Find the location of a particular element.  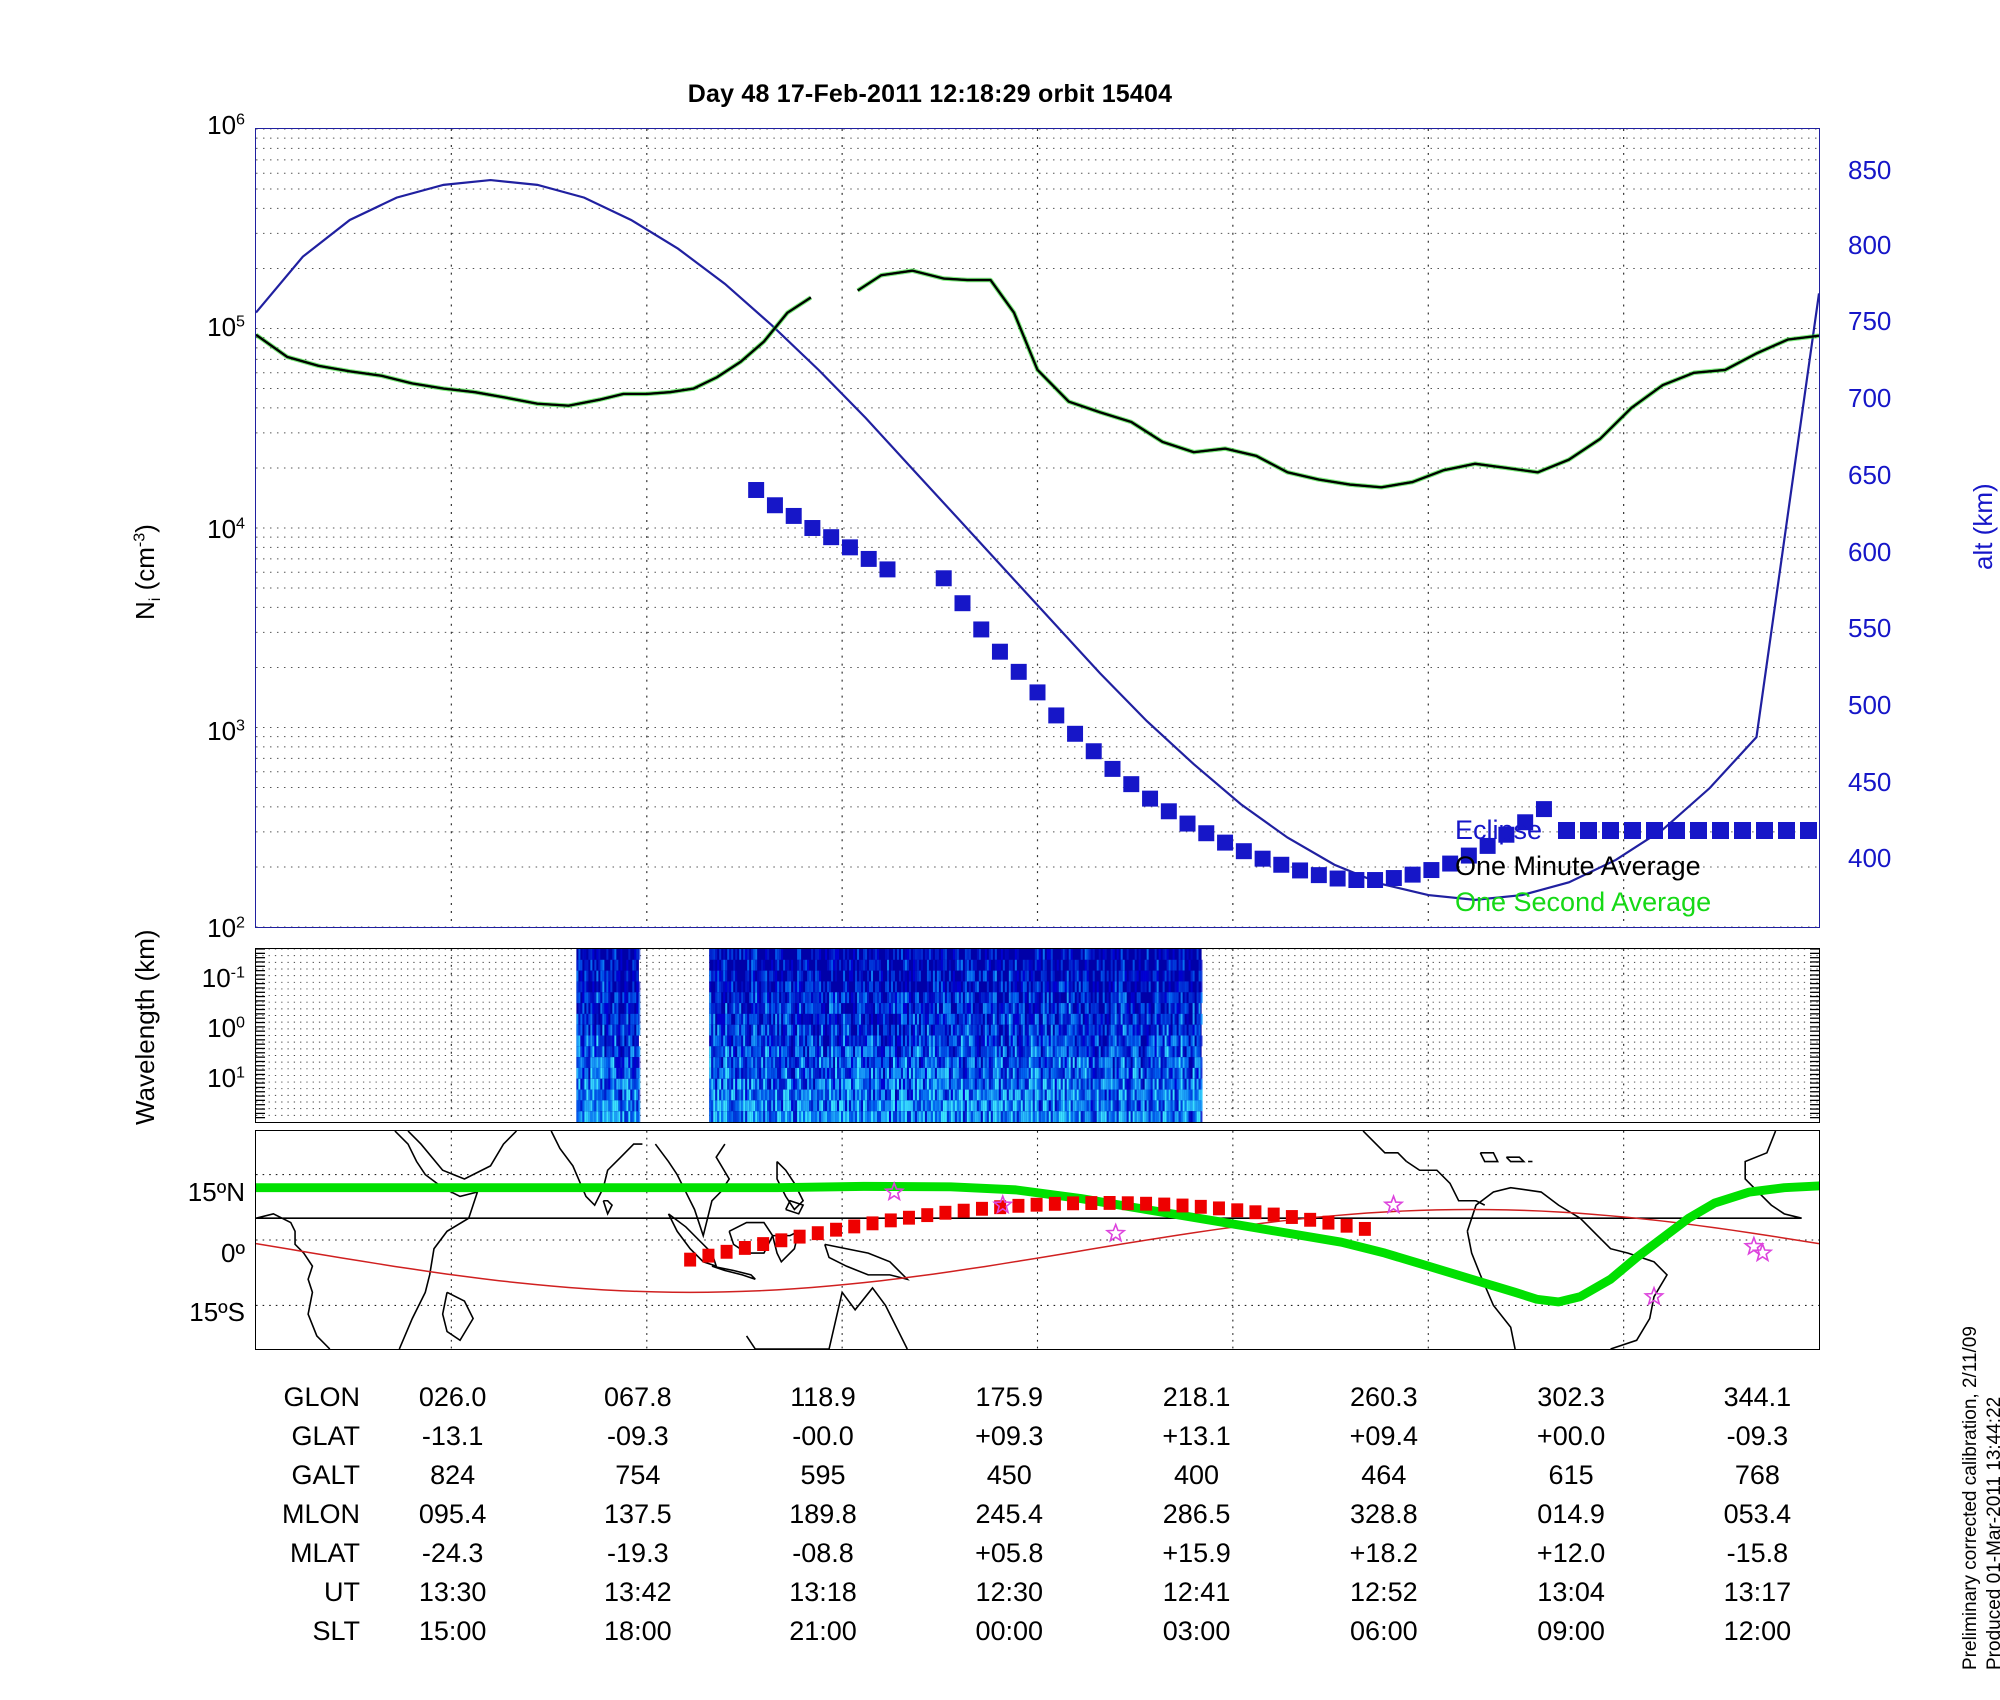

table-row-label: GALT is located at coordinates (325, 1474).